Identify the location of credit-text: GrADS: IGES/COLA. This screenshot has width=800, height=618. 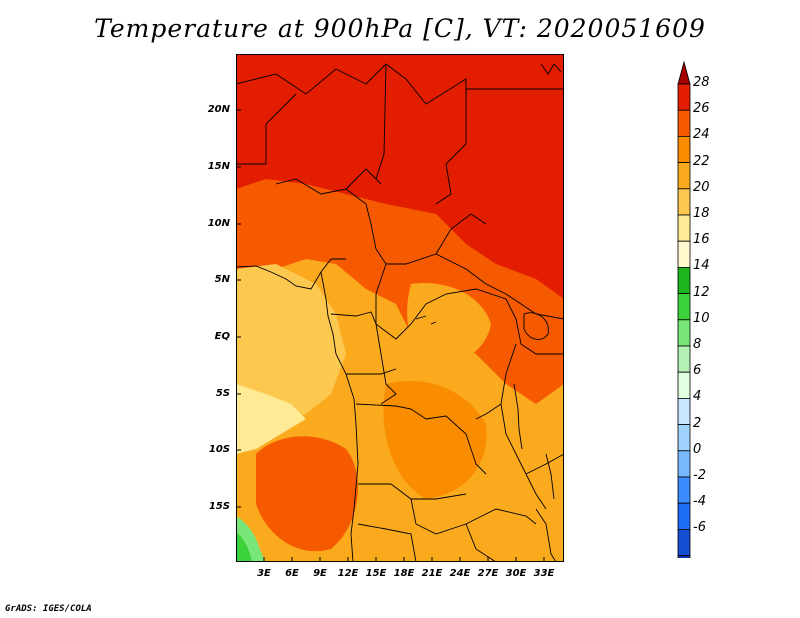
(48, 609).